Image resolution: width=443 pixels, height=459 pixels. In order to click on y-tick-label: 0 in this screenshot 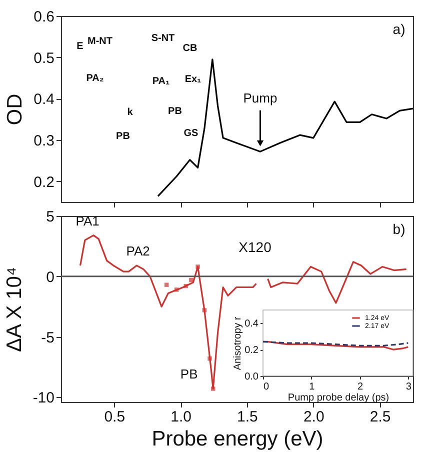, I will do `click(50, 277)`.